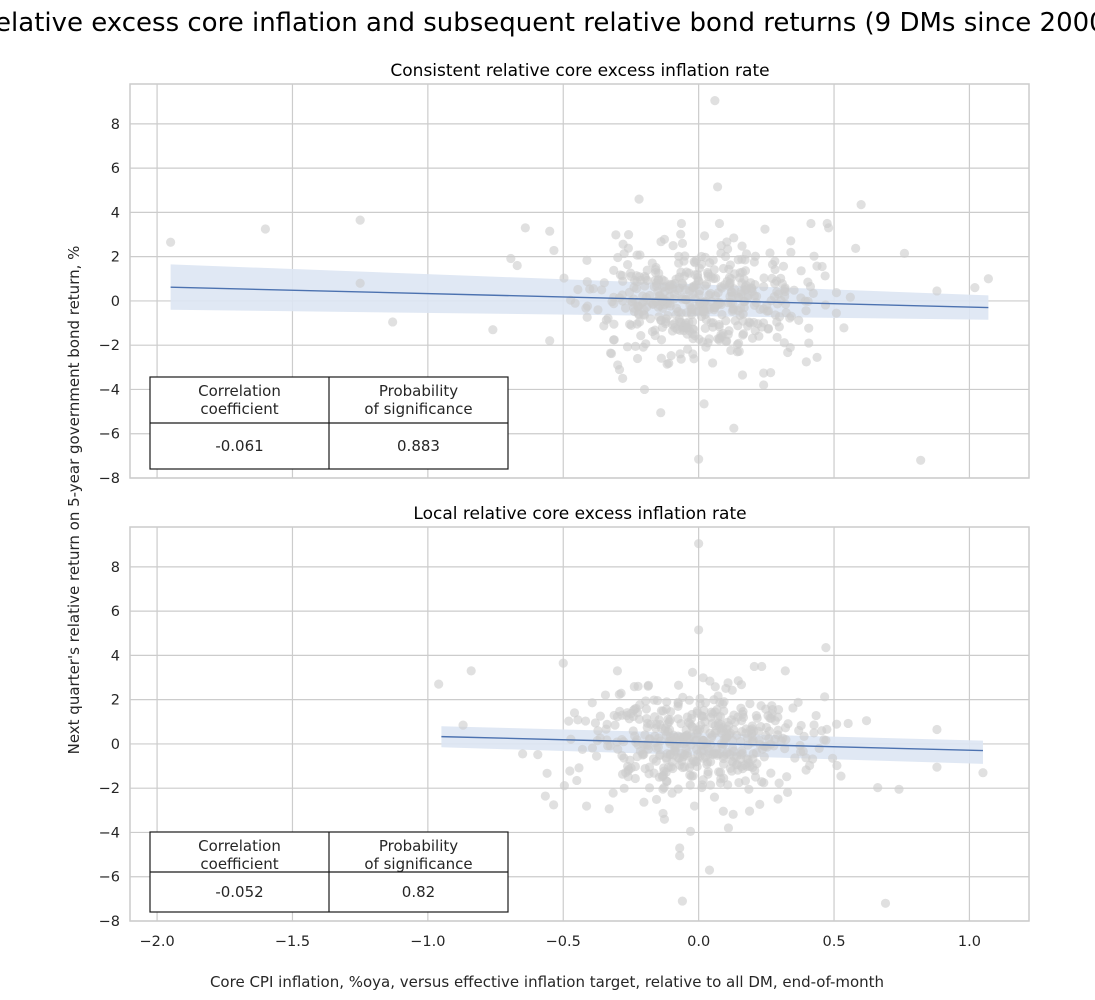  What do you see at coordinates (115, 213) in the screenshot?
I see `y-tick-label: 4` at bounding box center [115, 213].